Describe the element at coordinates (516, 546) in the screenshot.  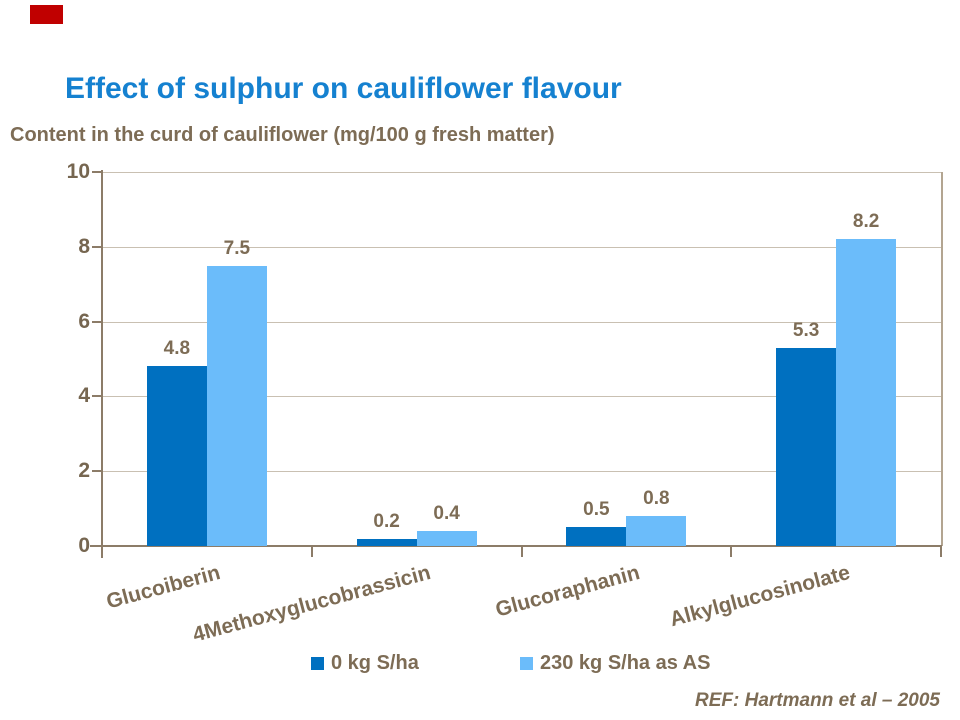
I see `x-axis-line` at that location.